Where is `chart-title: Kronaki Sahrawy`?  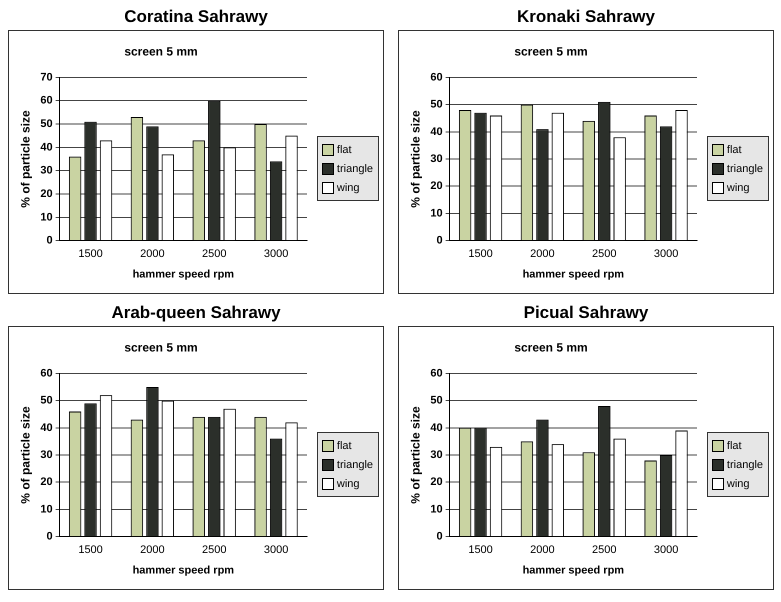 chart-title: Kronaki Sahrawy is located at coordinates (586, 17).